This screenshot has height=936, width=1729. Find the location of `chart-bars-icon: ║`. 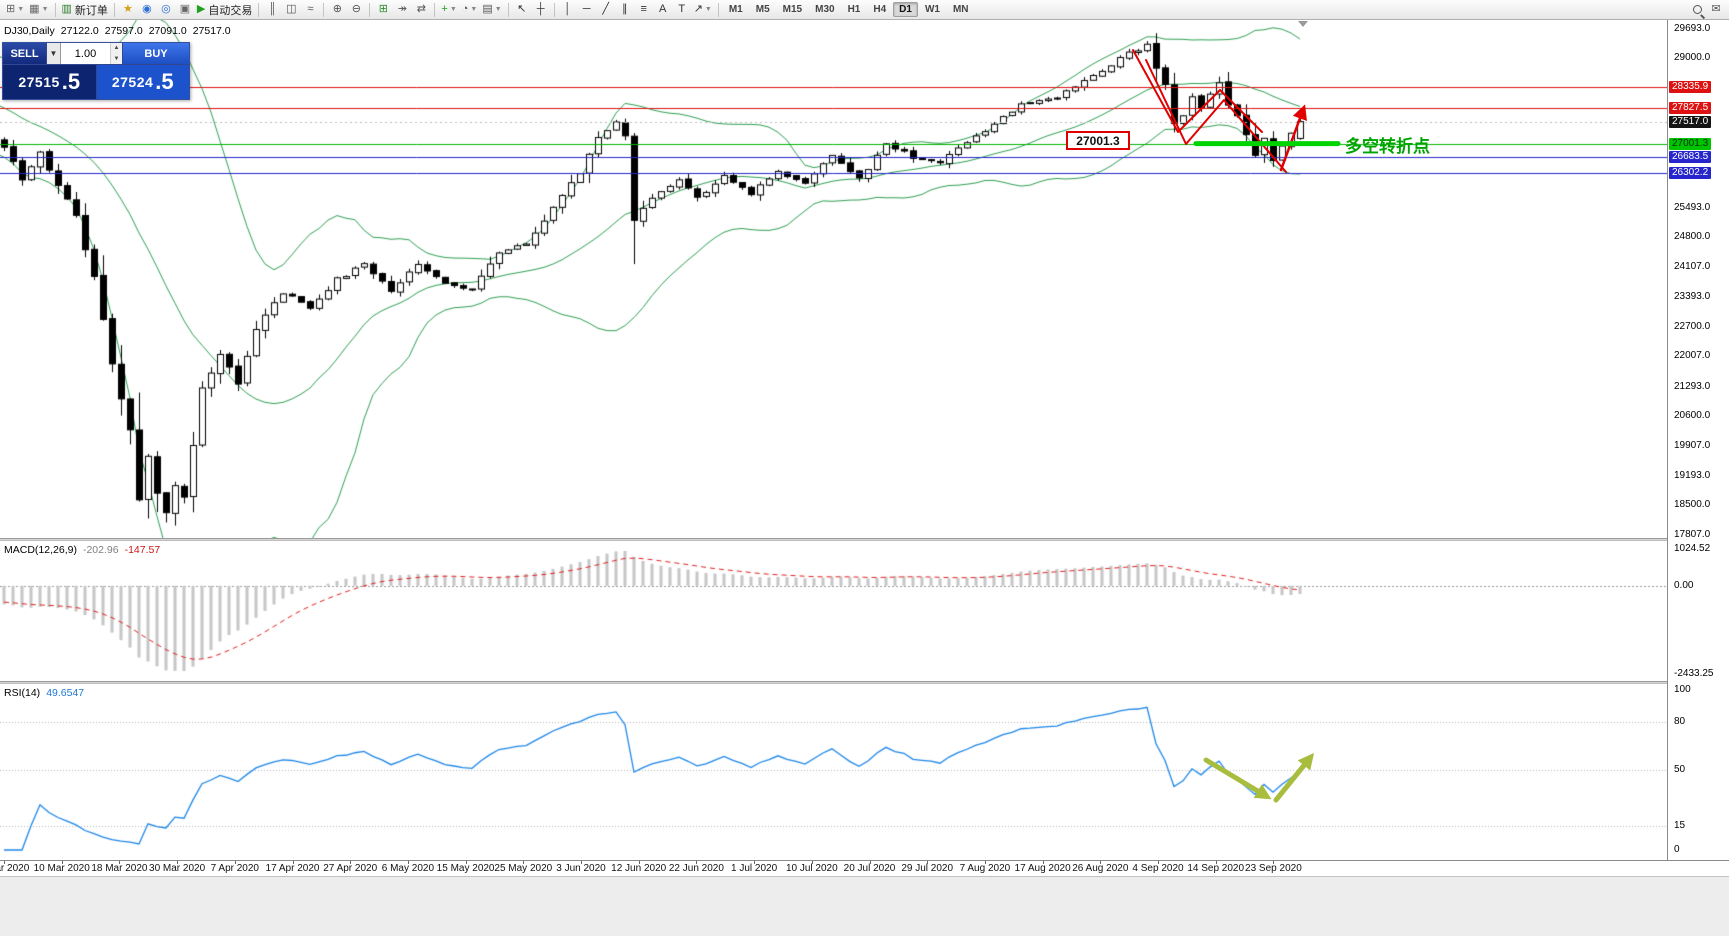

chart-bars-icon: ║ is located at coordinates (272, 9).